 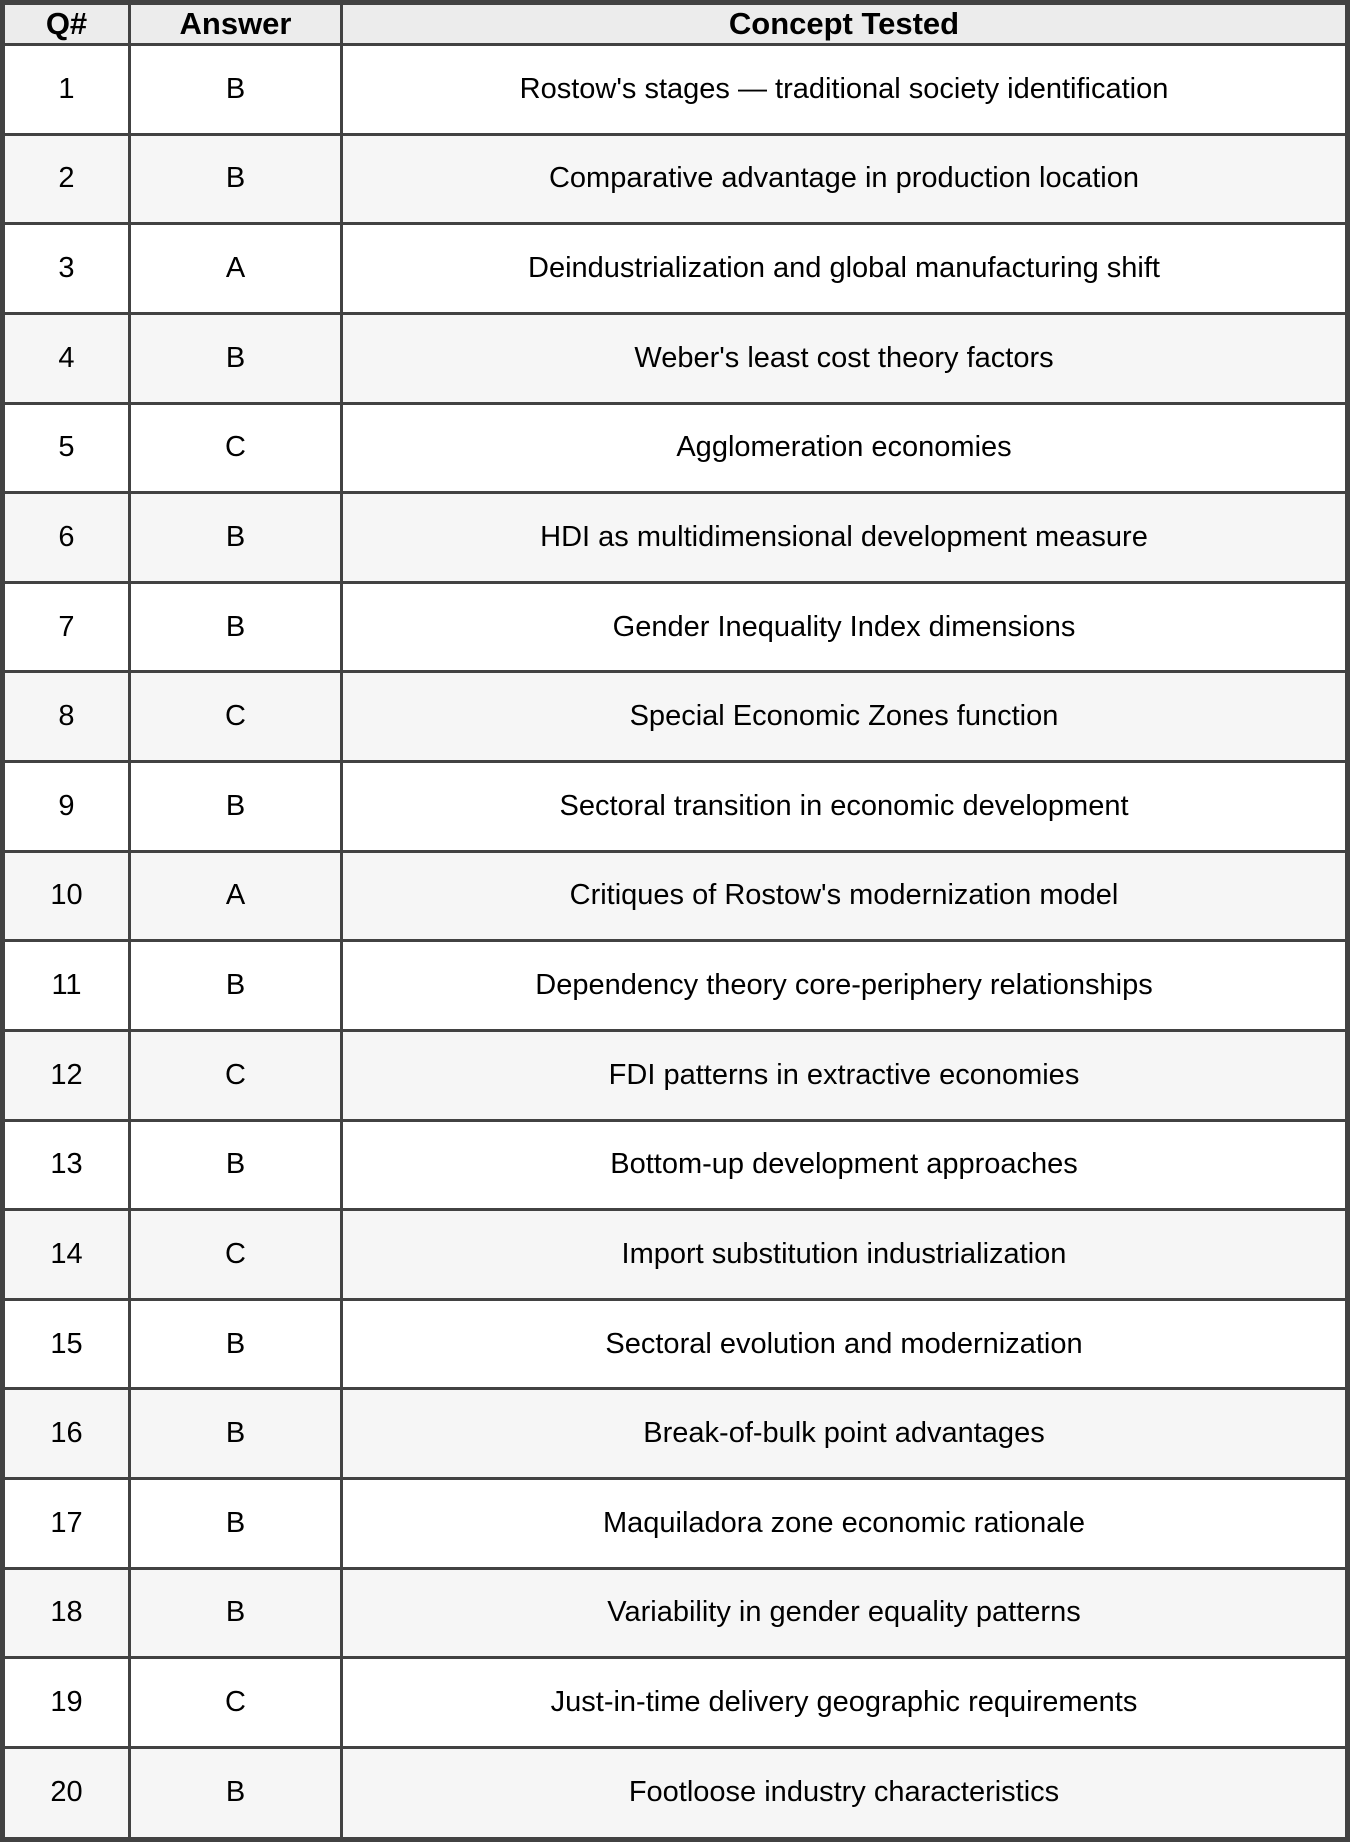 I want to click on table-row: 5 C Agglomeration economies, so click(x=675, y=448).